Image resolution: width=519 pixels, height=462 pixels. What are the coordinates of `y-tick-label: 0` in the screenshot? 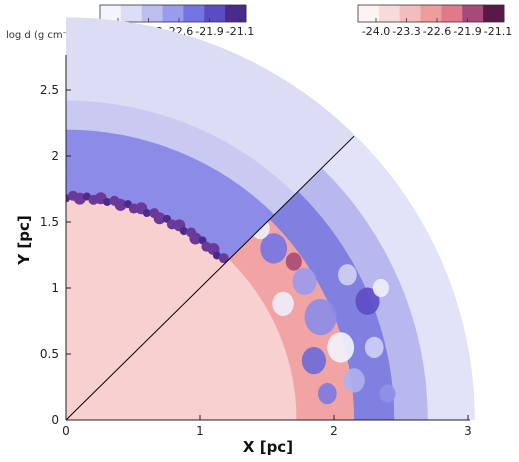 It's located at (55, 420).